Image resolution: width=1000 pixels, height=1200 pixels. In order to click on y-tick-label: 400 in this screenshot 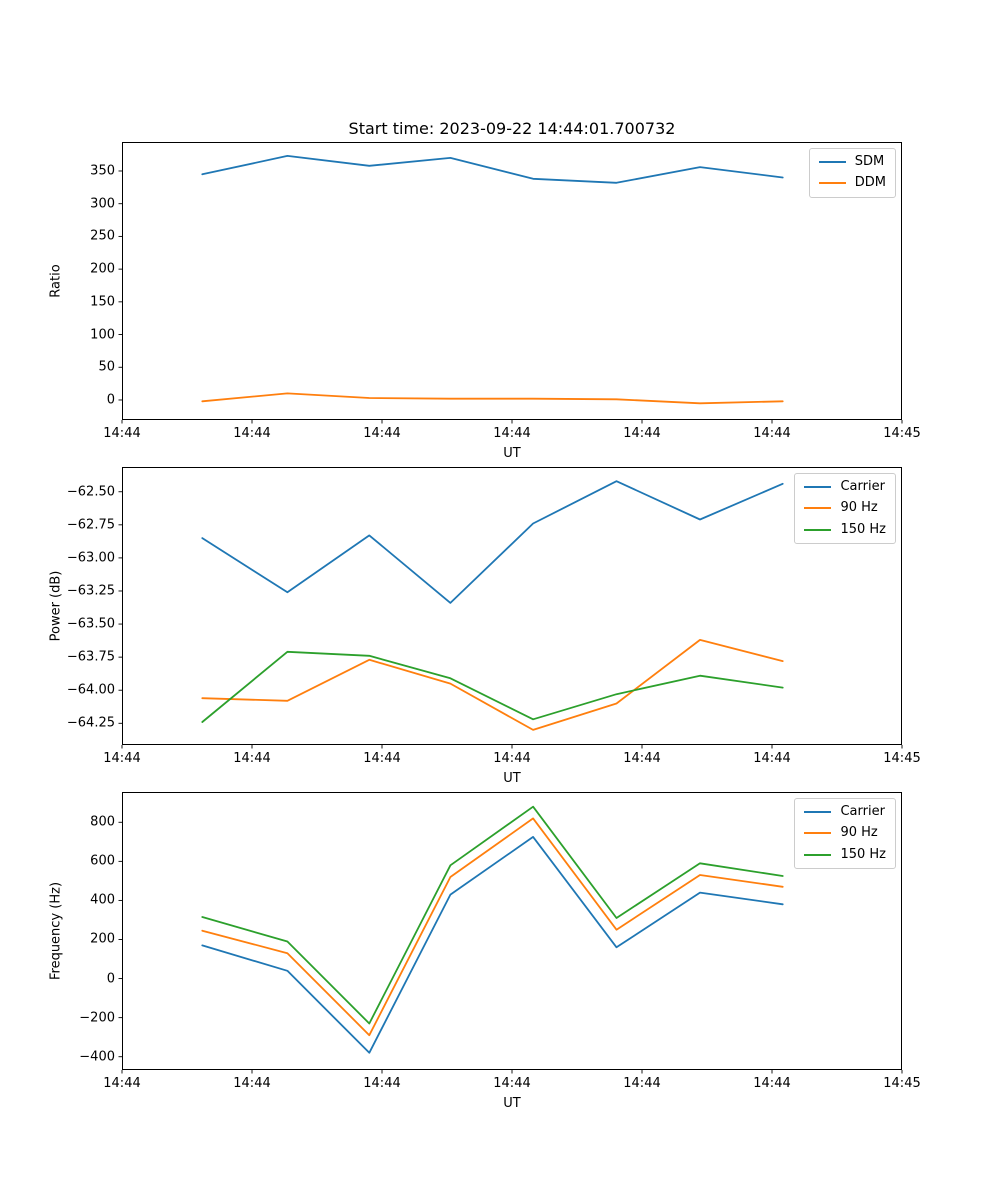, I will do `click(102, 900)`.